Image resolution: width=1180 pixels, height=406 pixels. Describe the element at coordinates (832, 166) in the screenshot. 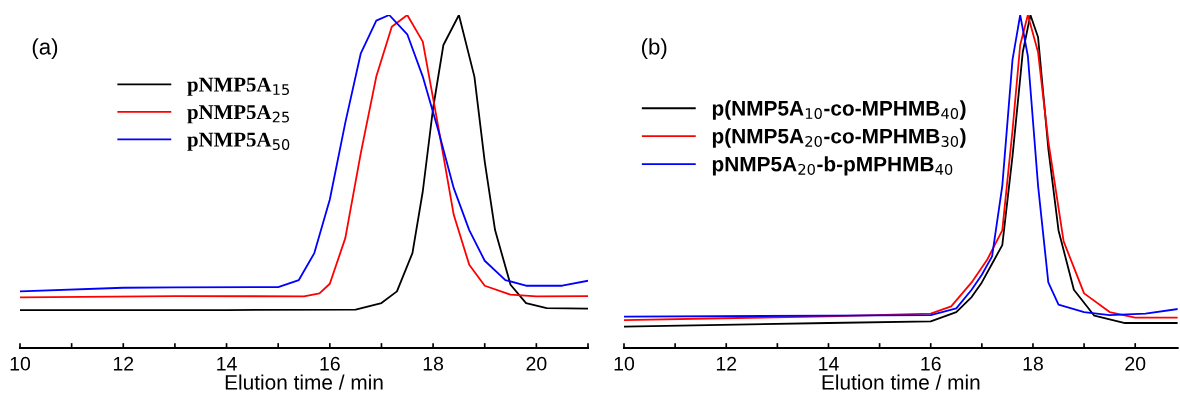

I see `legend-label: pNMP5A$_{20}$-b-pMPHMB$_{40}$` at that location.